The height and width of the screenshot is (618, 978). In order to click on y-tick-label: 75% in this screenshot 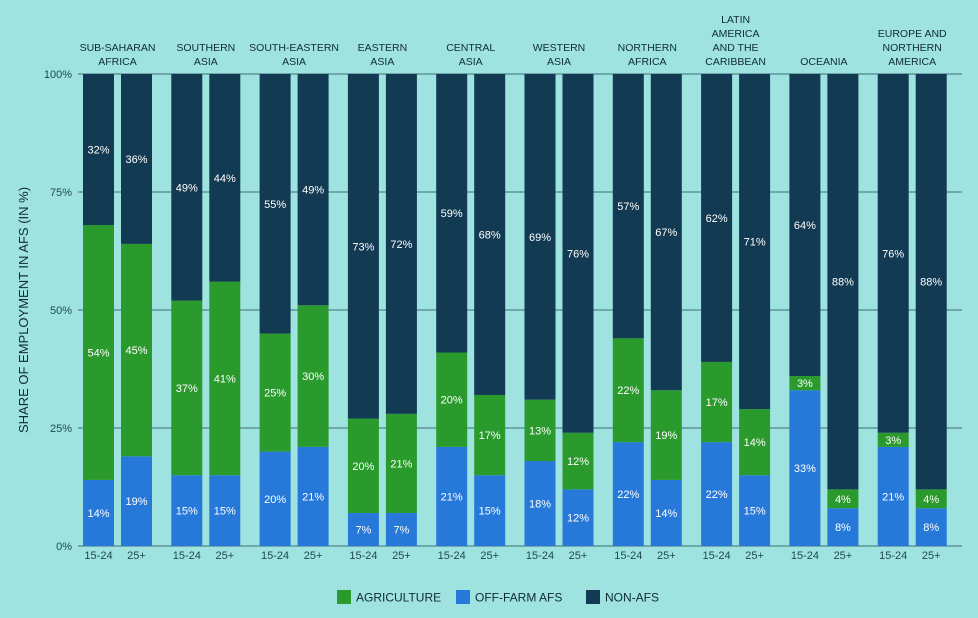, I will do `click(61, 193)`.